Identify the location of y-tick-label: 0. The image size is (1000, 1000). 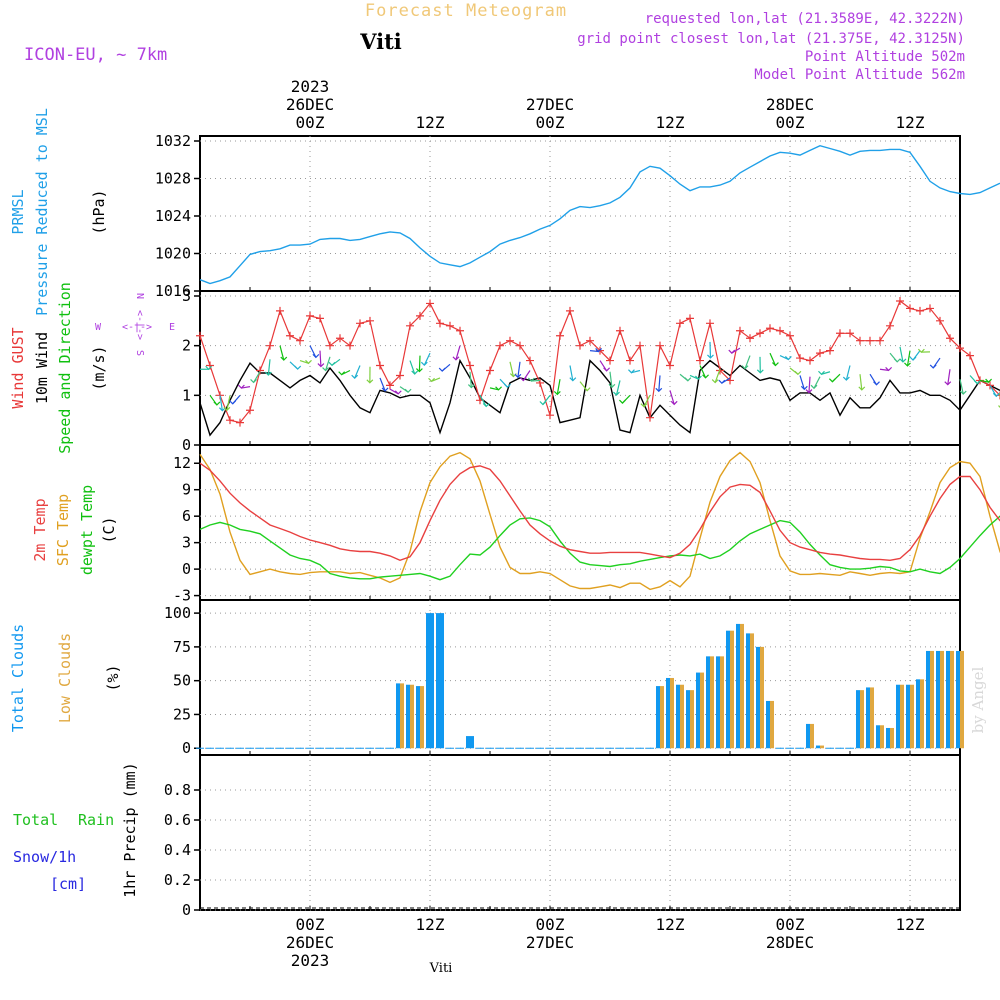
(186, 445).